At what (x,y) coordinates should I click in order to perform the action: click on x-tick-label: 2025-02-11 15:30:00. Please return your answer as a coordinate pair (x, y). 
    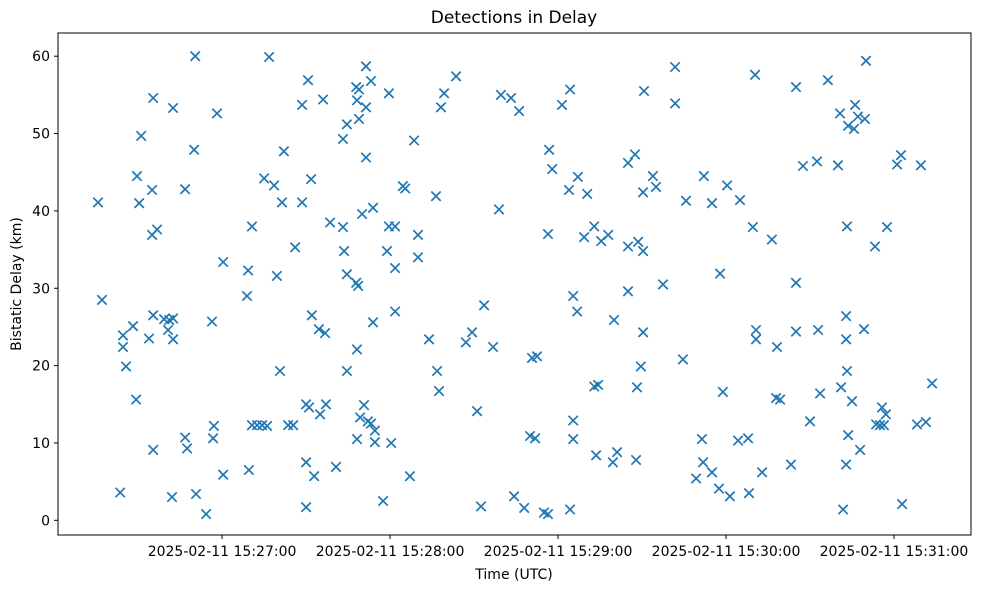
    Looking at the image, I should click on (726, 552).